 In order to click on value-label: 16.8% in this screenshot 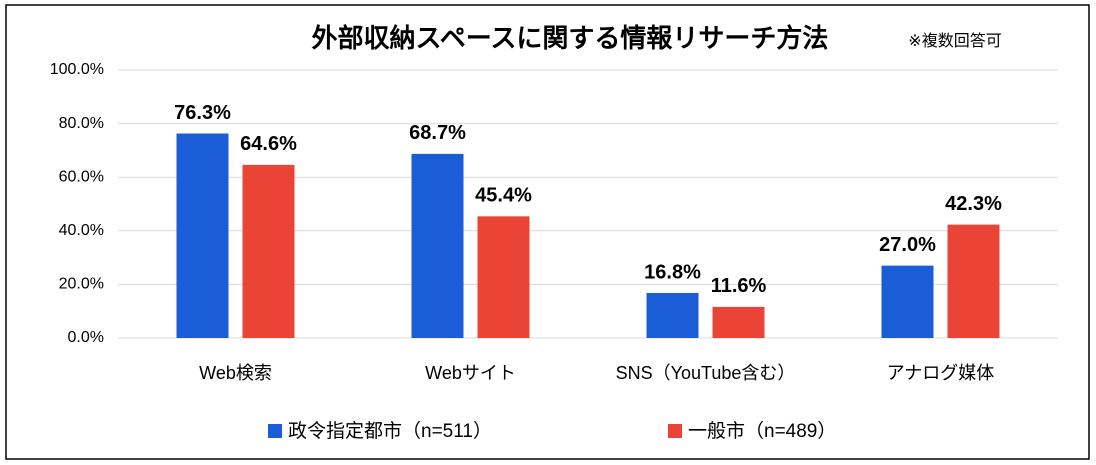, I will do `click(672, 272)`.